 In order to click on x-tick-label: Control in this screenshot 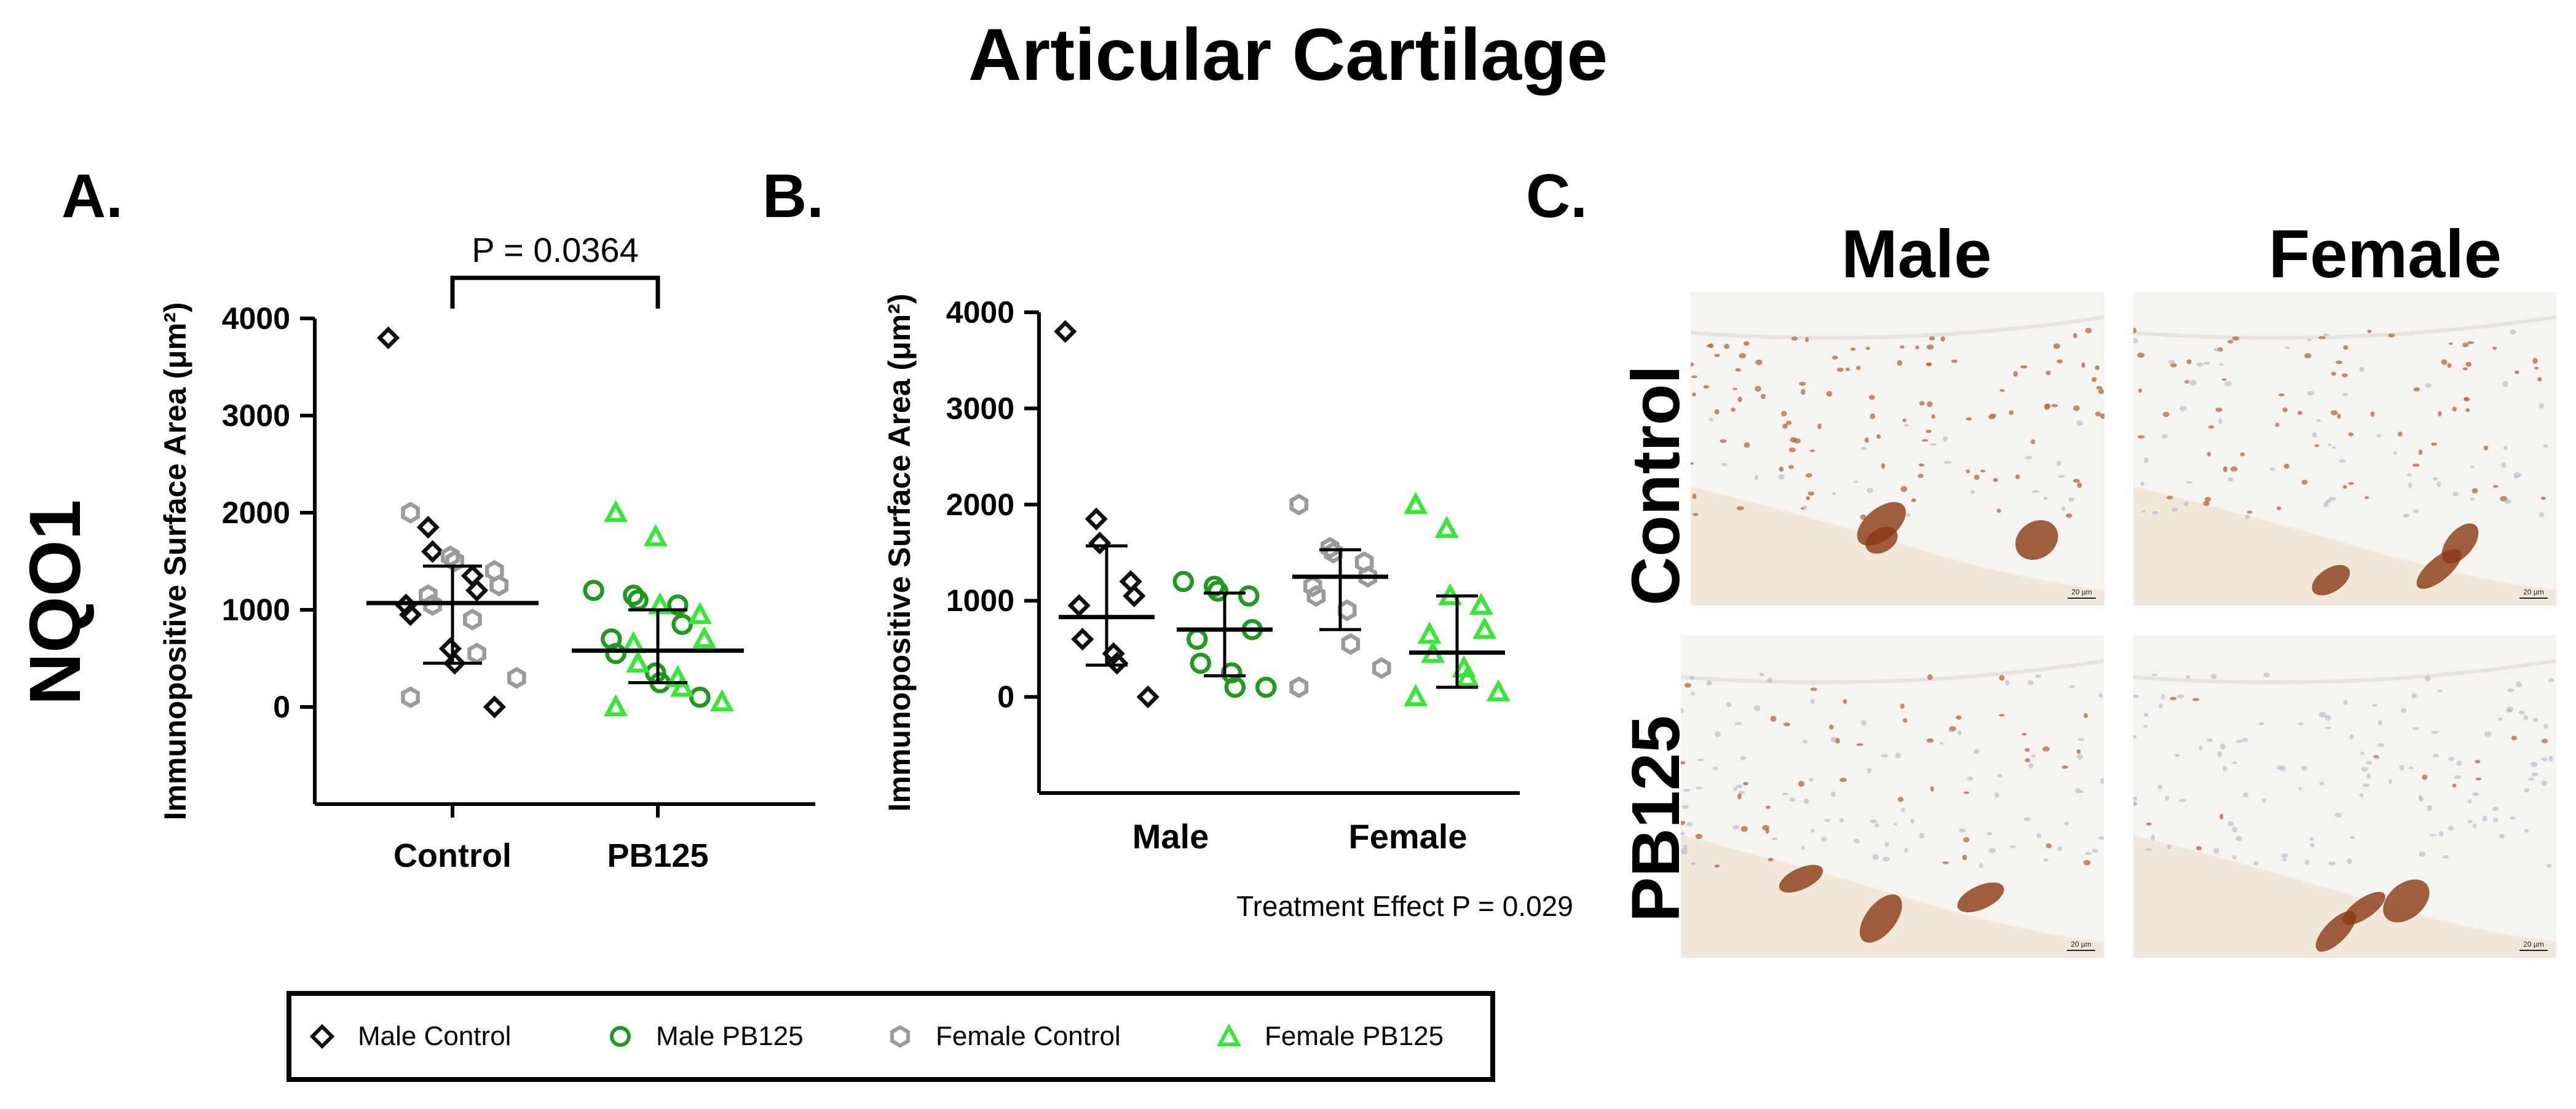, I will do `click(452, 855)`.